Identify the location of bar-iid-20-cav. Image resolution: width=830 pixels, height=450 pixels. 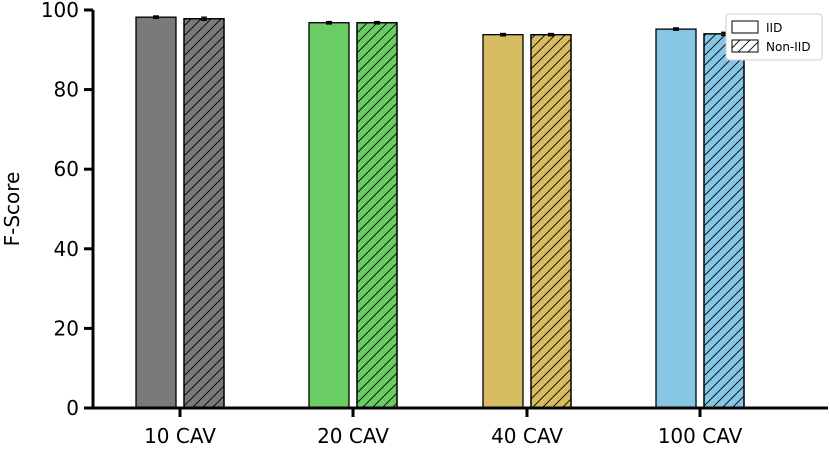
(329, 215).